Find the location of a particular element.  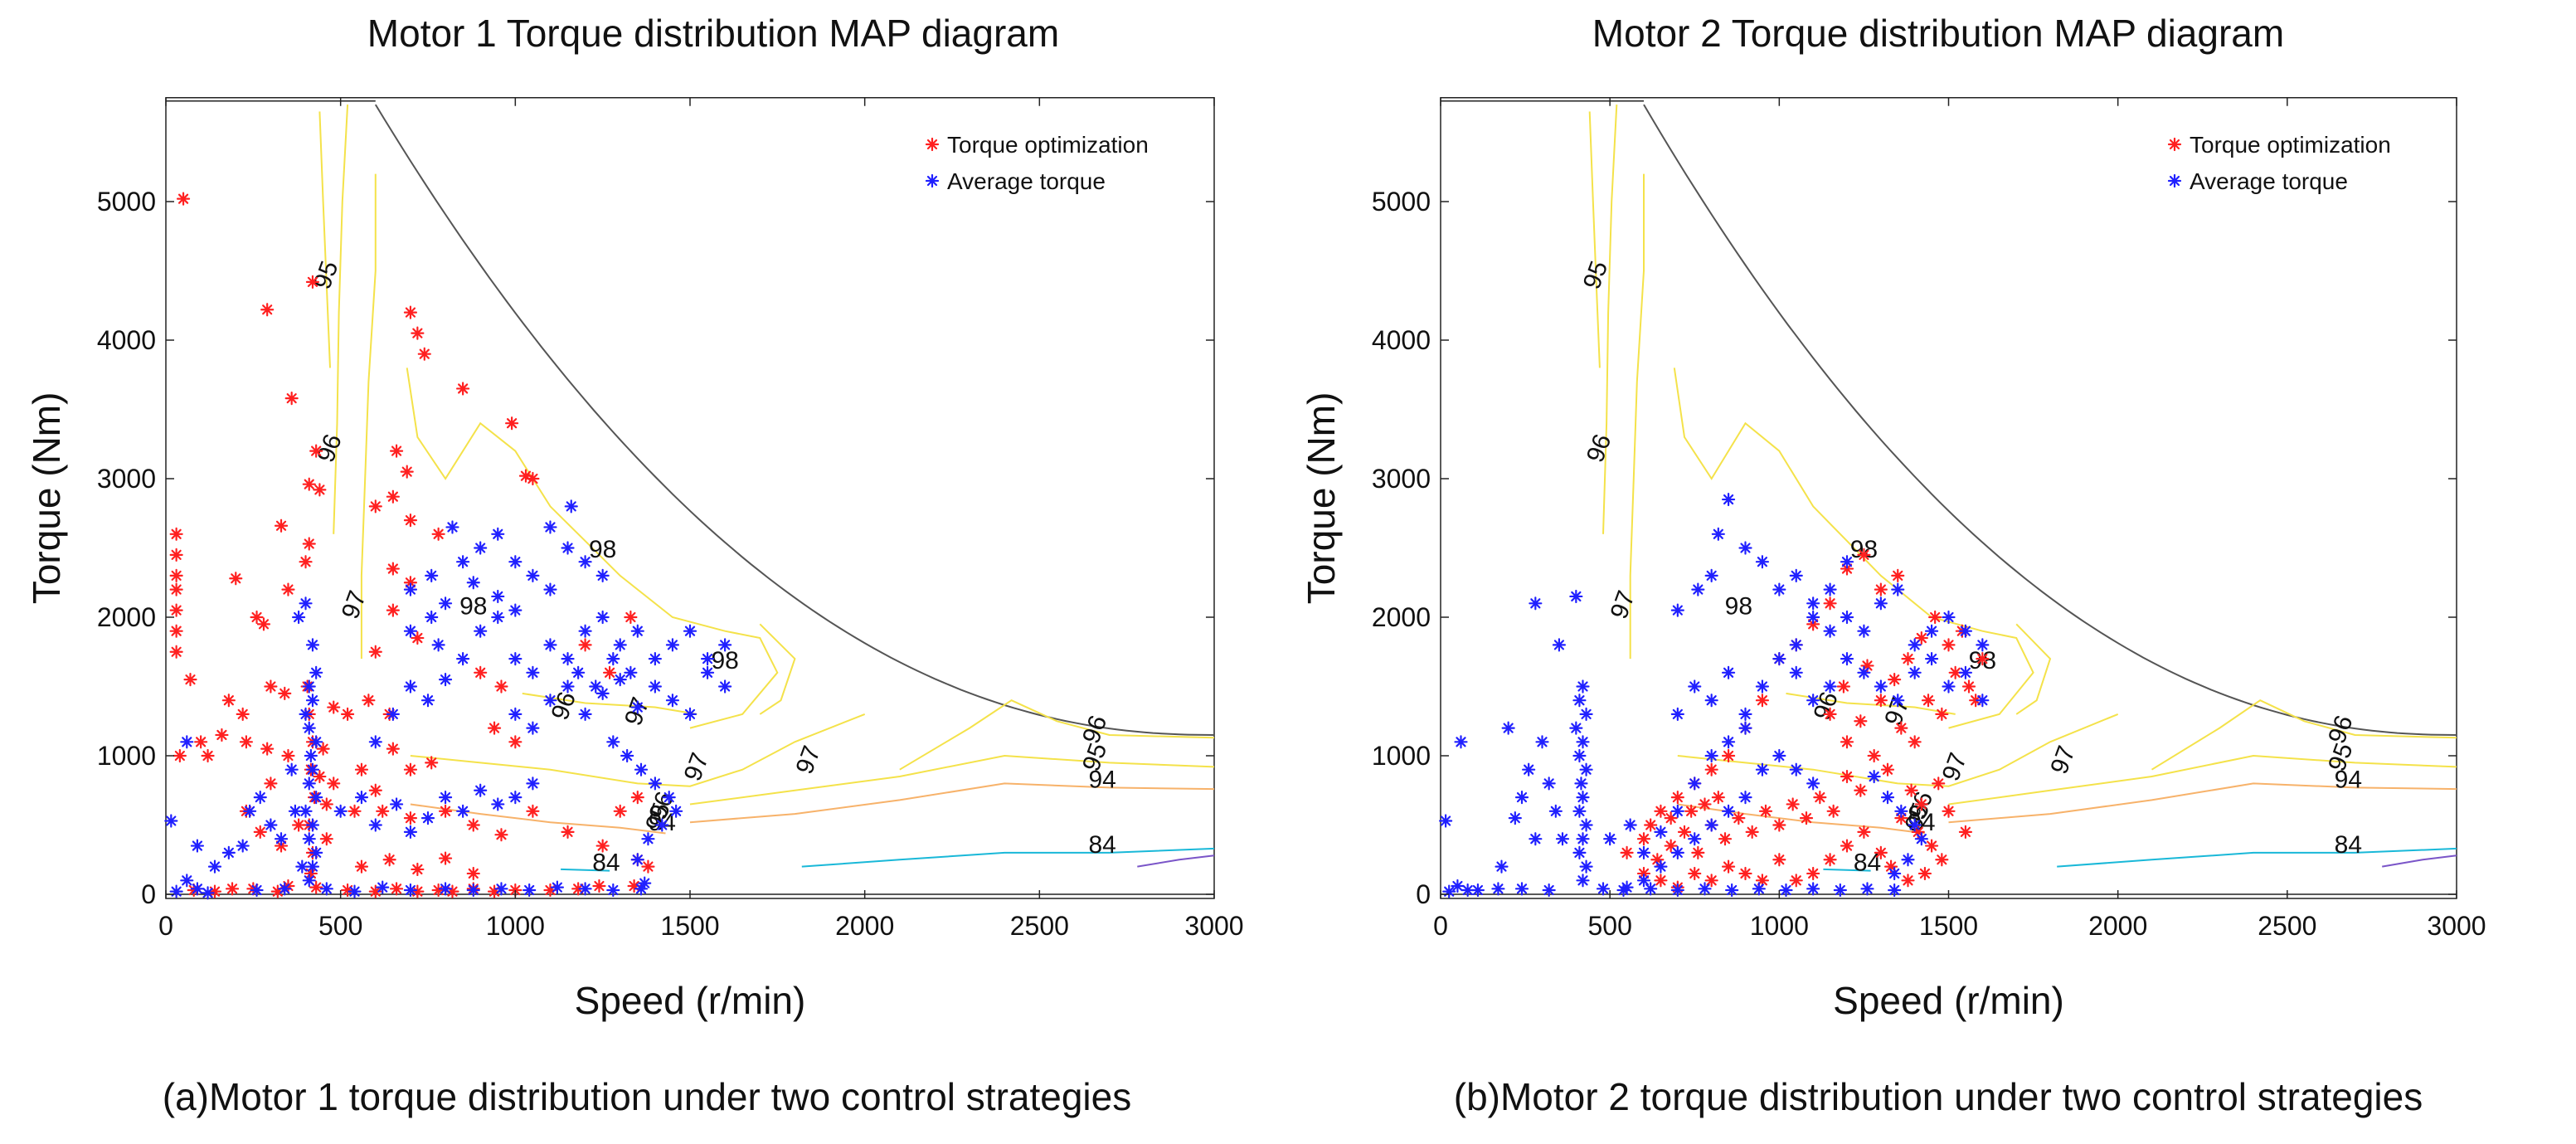

y-tick-label: 4000 is located at coordinates (127, 340).